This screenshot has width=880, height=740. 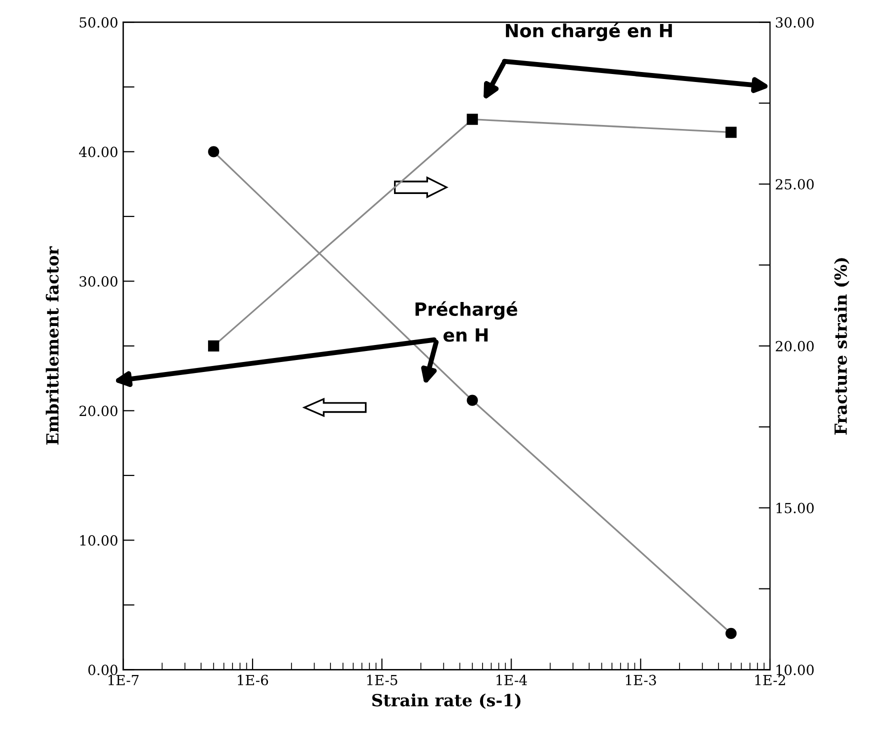 I want to click on annotation: Non chargé en H, so click(x=589, y=32).